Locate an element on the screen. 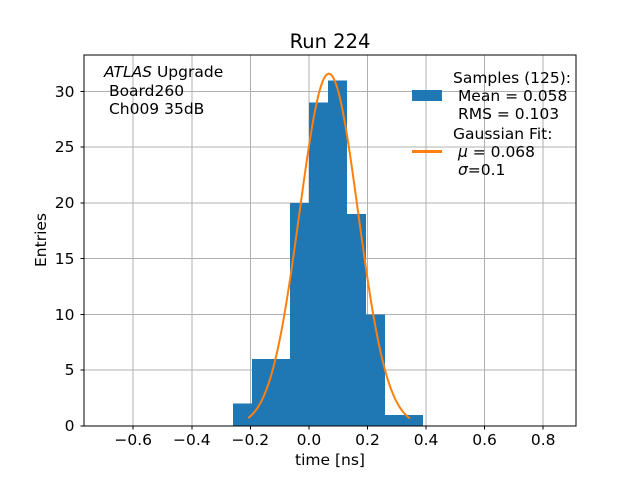  y-tick-label: 5 is located at coordinates (69, 370).